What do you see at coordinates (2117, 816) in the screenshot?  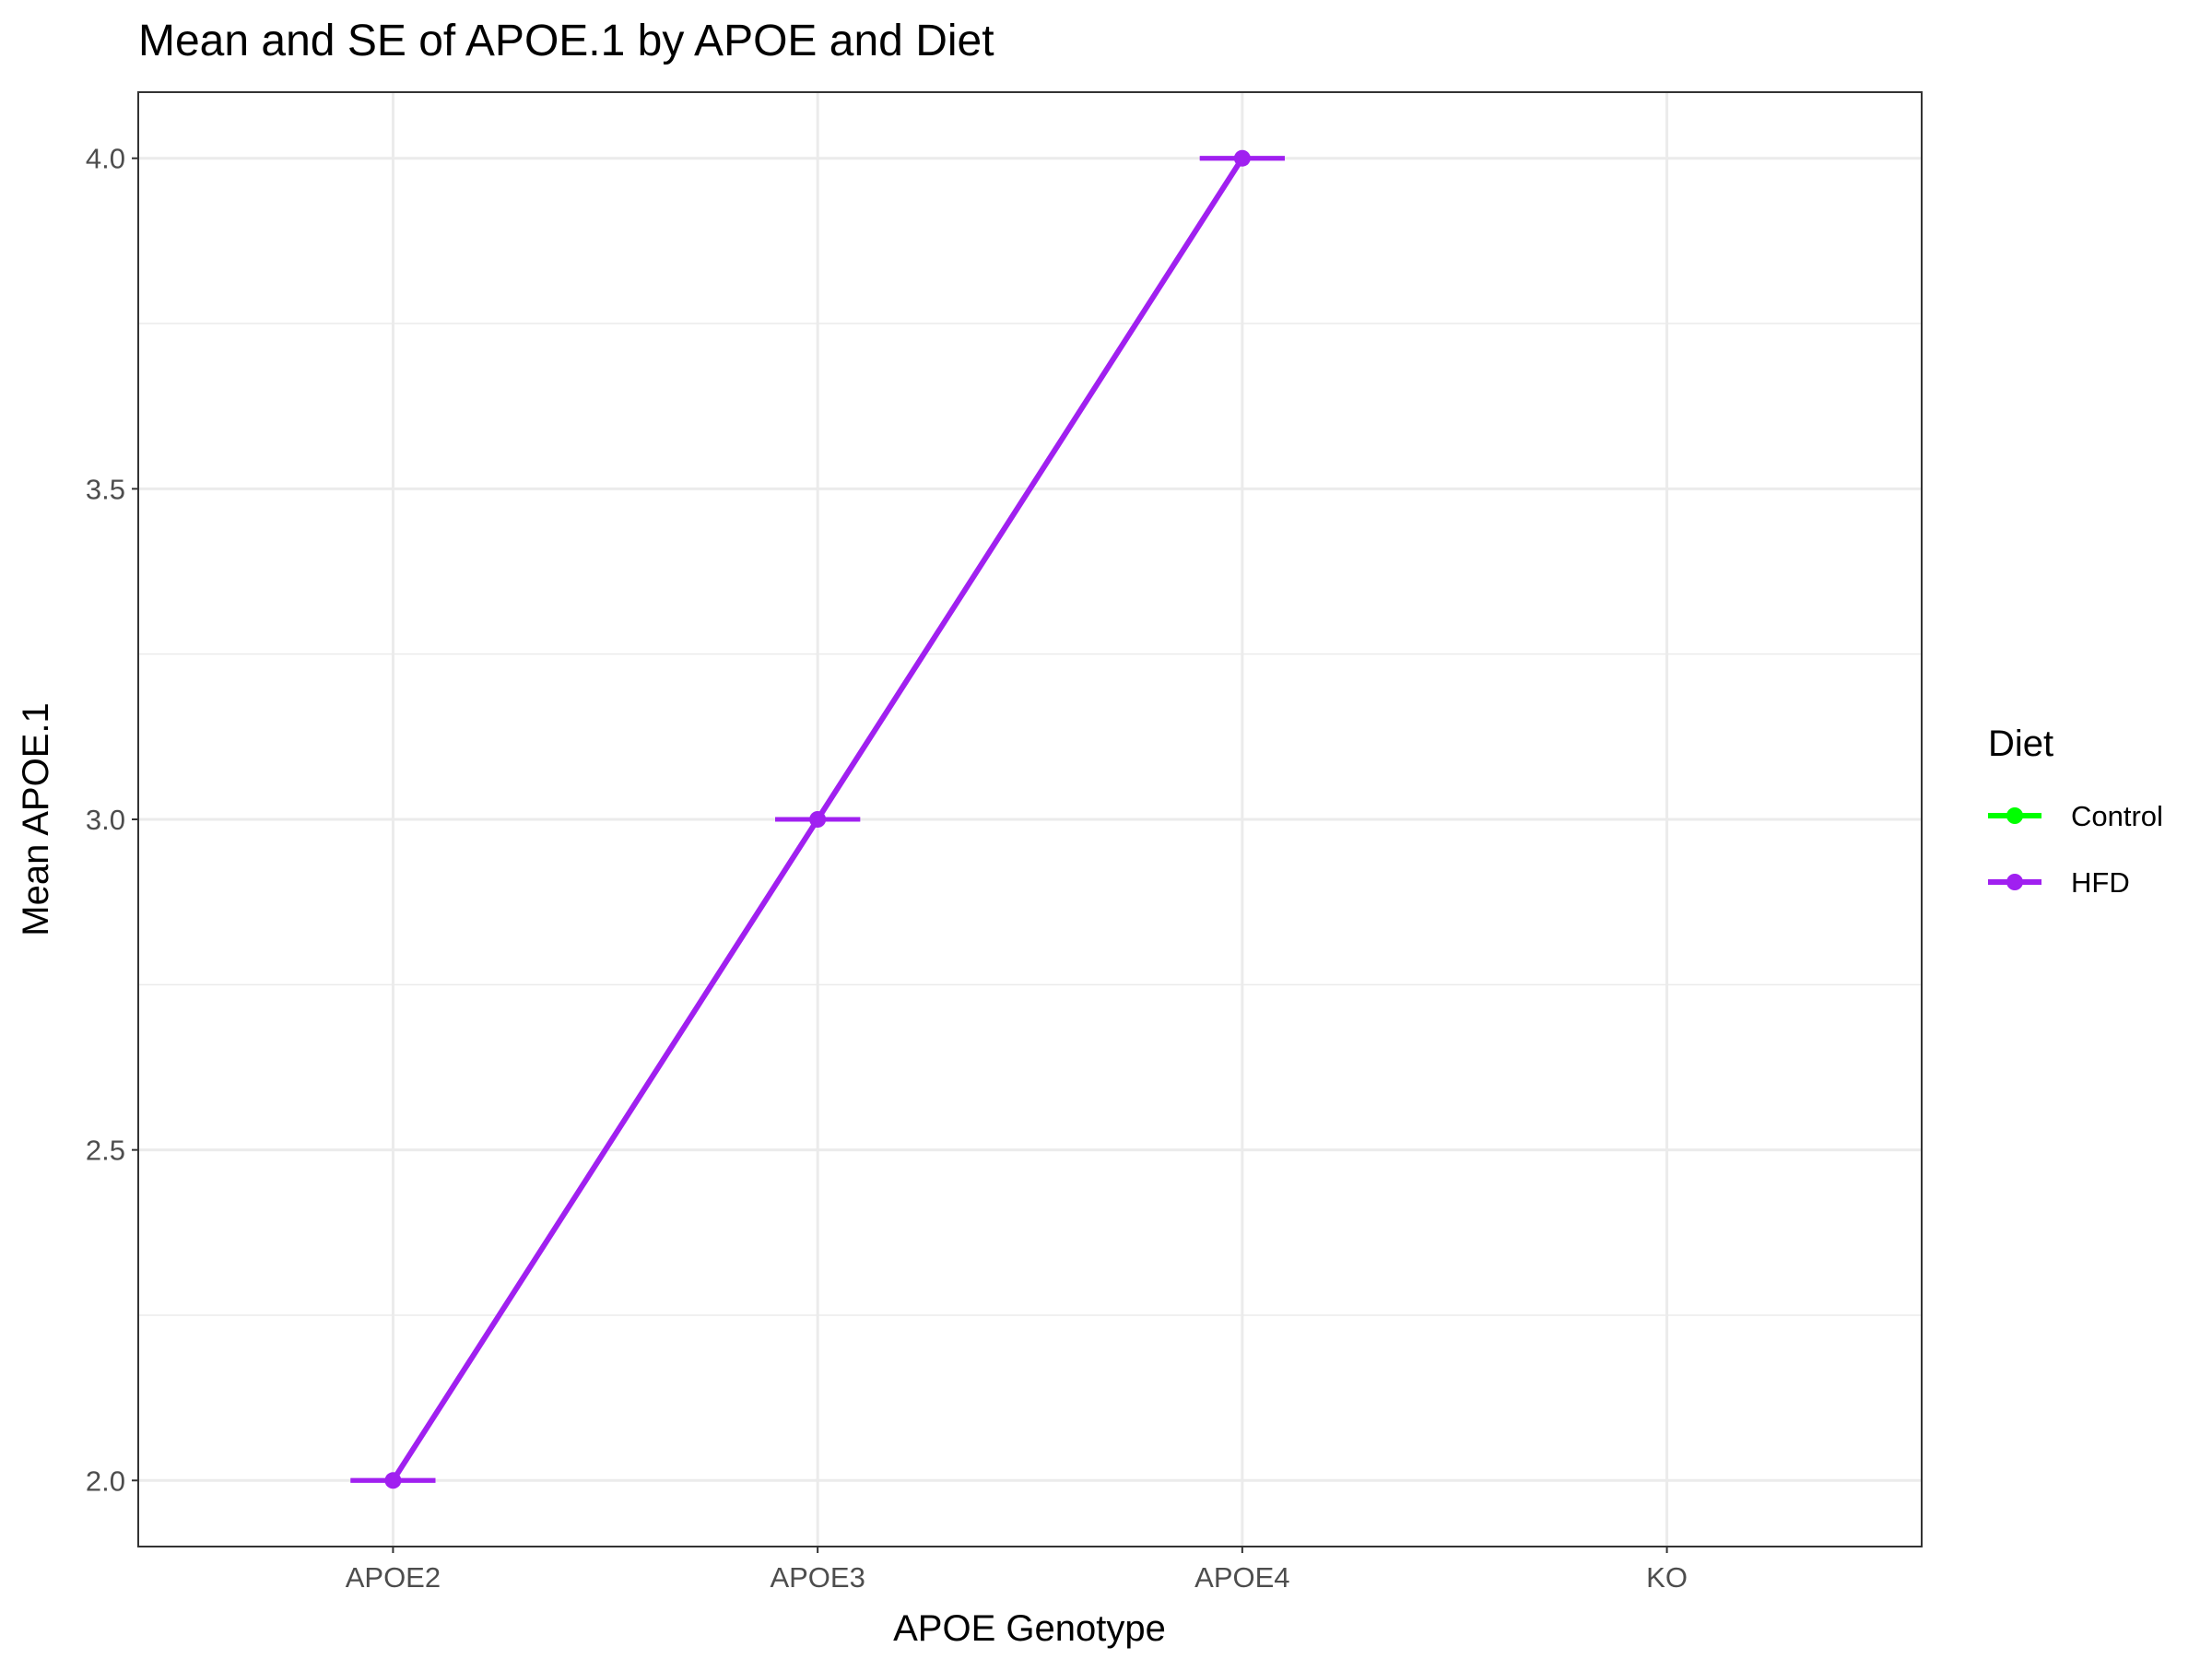 I see `legend-label-control: Control` at bounding box center [2117, 816].